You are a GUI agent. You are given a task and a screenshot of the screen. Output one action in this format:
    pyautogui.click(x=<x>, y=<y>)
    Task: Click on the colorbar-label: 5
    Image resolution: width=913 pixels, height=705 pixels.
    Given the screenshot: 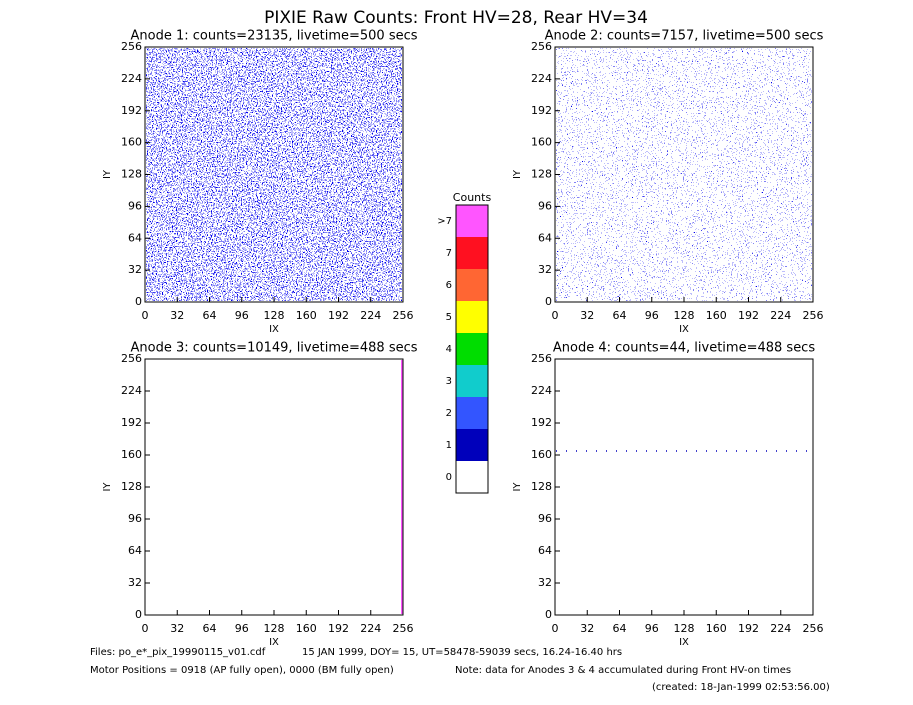 What is the action you would take?
    pyautogui.click(x=449, y=317)
    